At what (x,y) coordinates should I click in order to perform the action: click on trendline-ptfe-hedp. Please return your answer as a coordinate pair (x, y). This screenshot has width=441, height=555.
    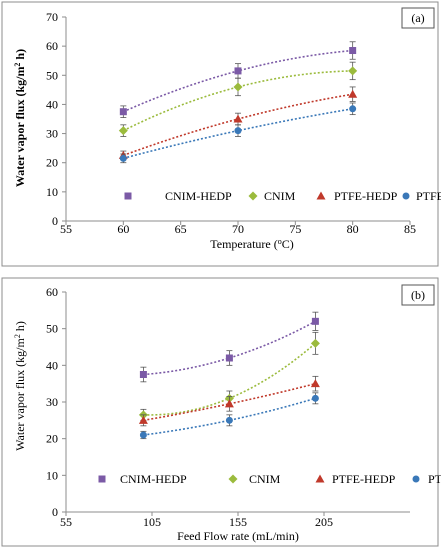
    Looking at the image, I should click on (229, 402).